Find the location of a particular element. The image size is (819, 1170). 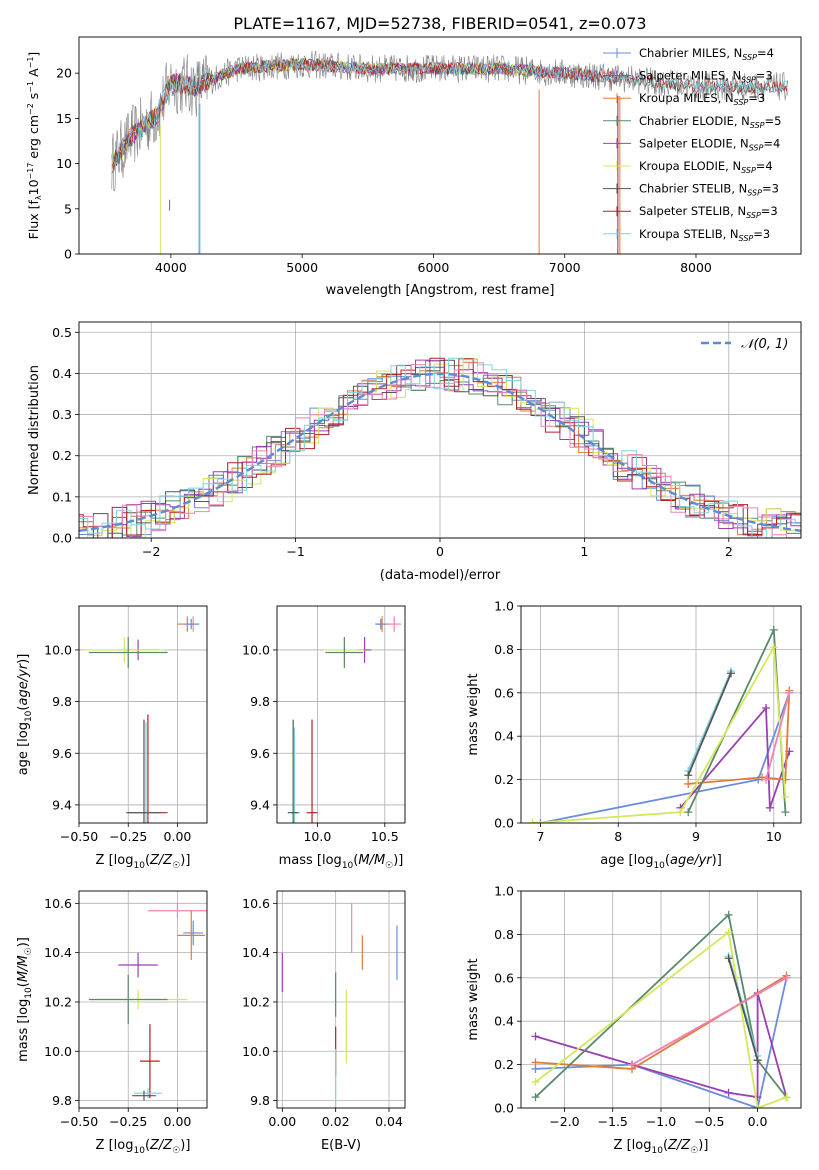

gaussian-curve is located at coordinates (440, 452).